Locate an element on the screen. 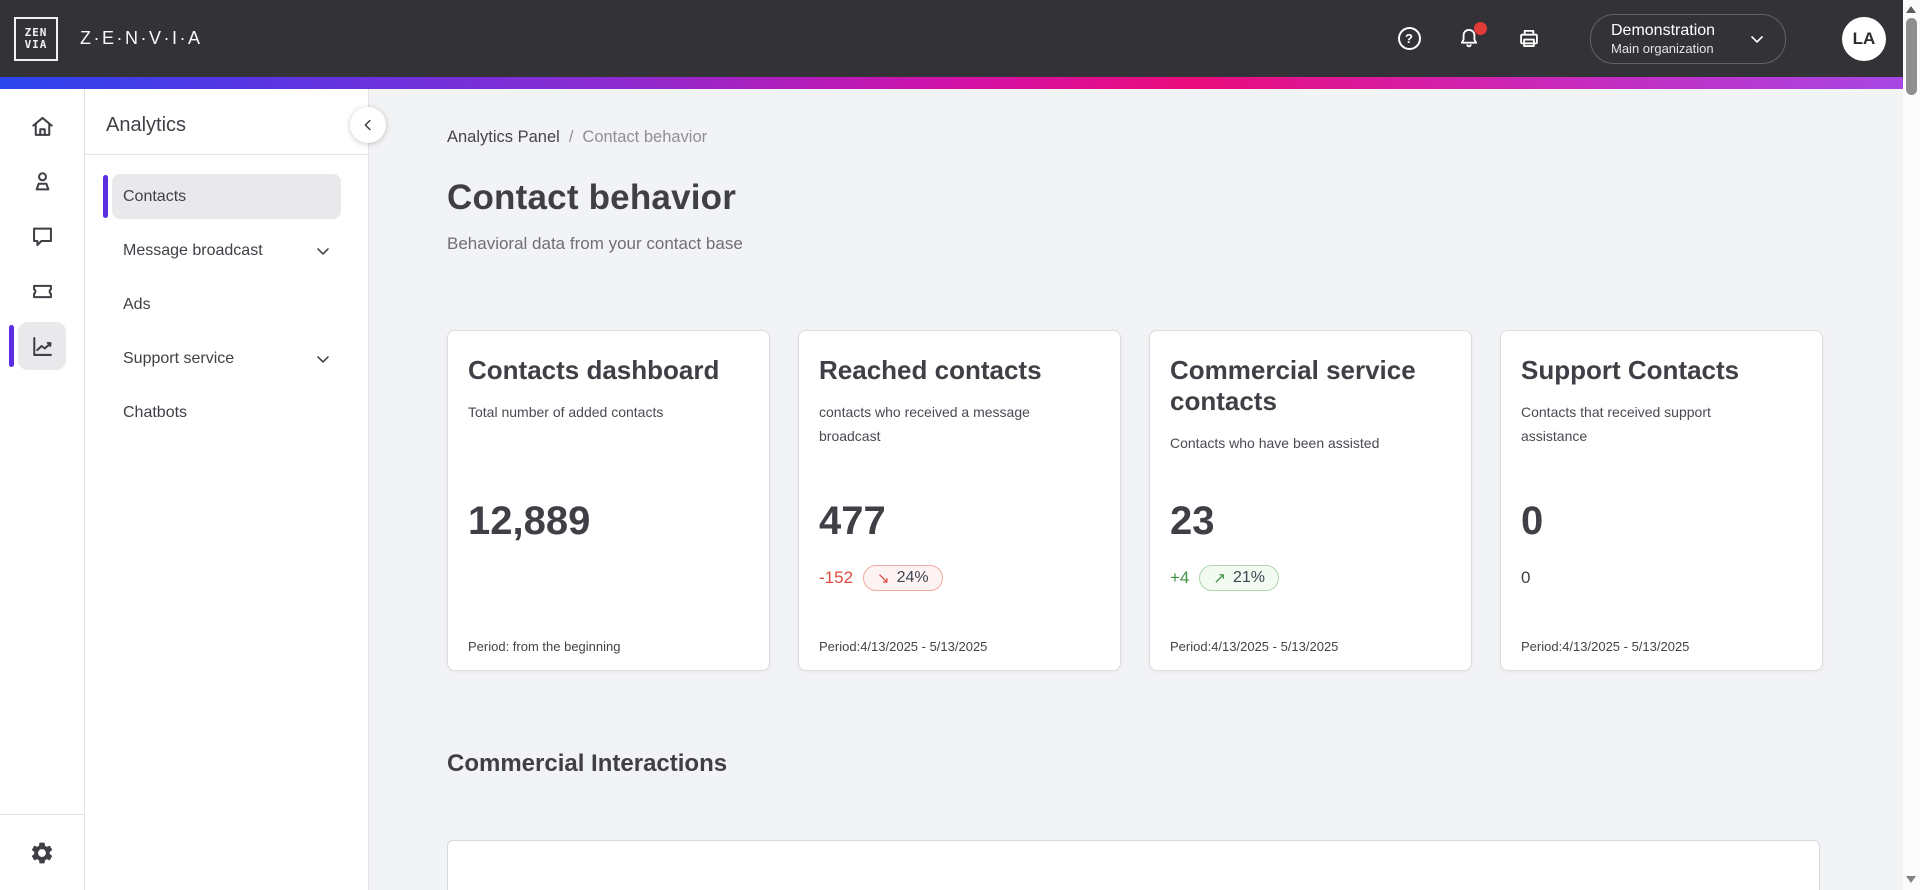 The image size is (1920, 890). sidebar-title: Analytics is located at coordinates (146, 125).